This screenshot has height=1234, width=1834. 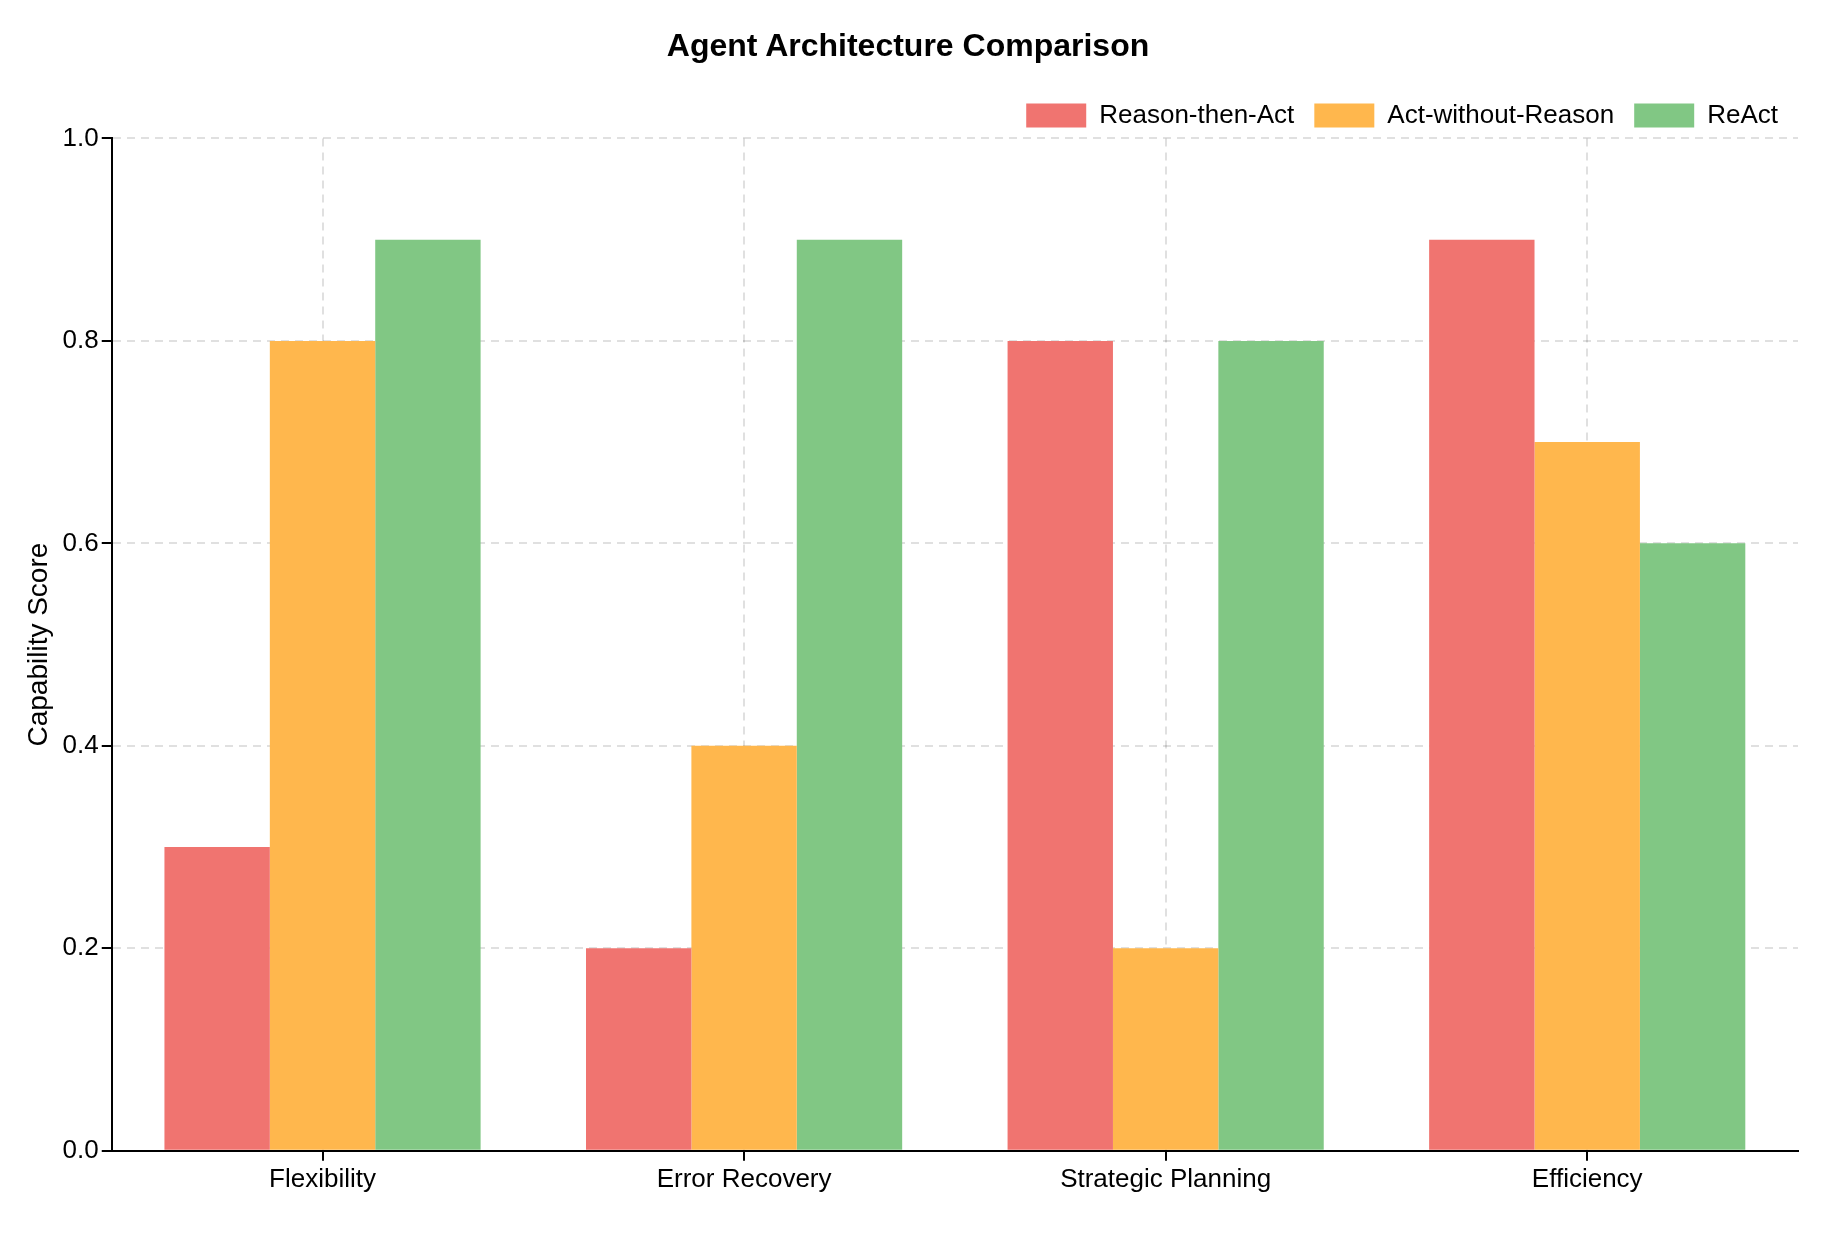 What do you see at coordinates (1197, 113) in the screenshot?
I see `legend-label: Reason-then-Act` at bounding box center [1197, 113].